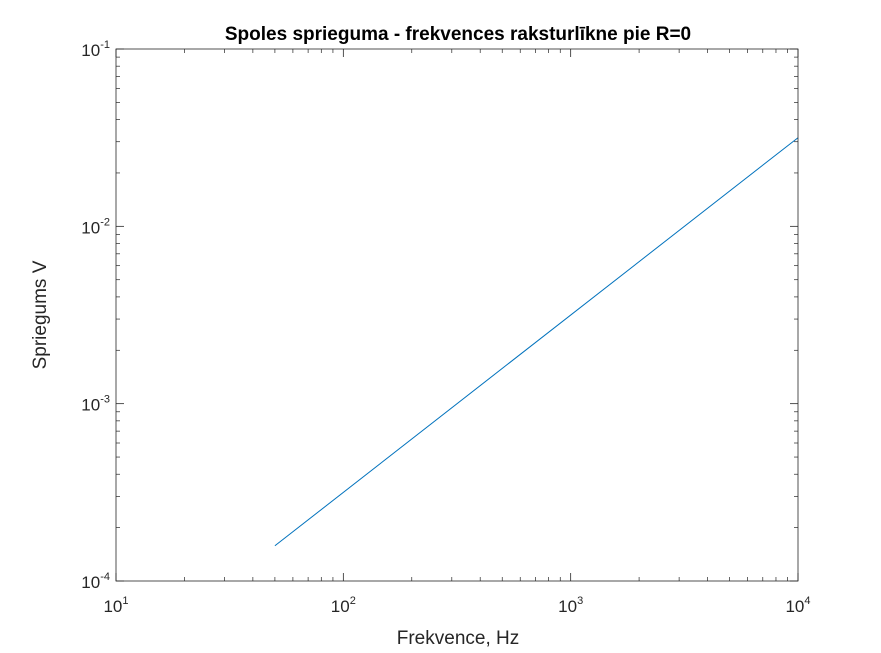 The height and width of the screenshot is (653, 881). Describe the element at coordinates (458, 638) in the screenshot. I see `x-axis-label: Frekvence, Hz` at that location.